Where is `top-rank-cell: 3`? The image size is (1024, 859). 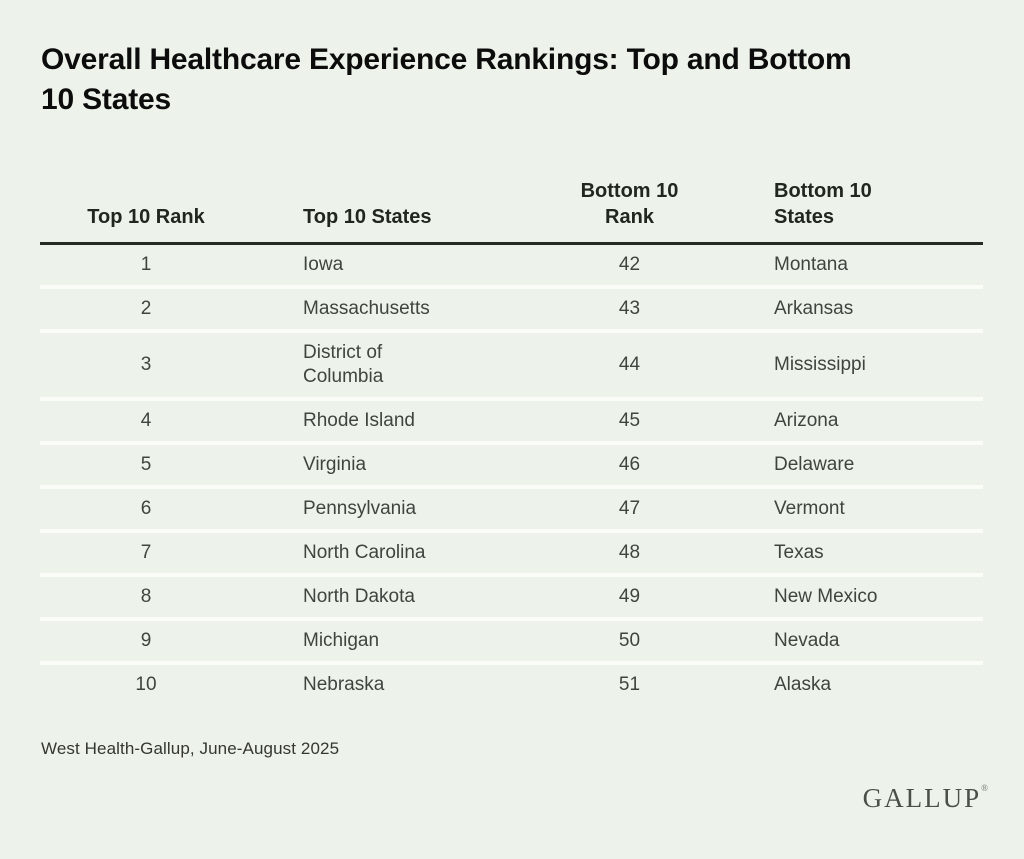
top-rank-cell: 3 is located at coordinates (146, 367).